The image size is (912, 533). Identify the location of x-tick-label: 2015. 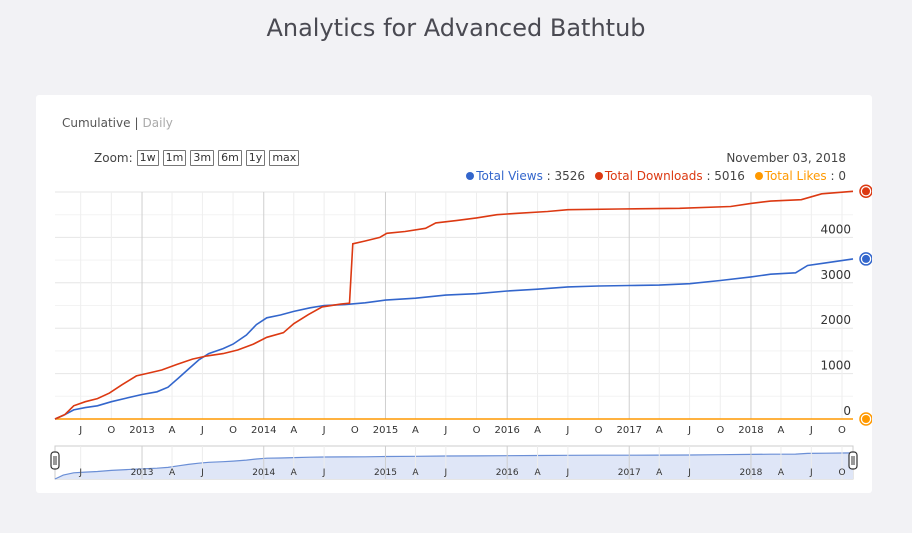
(385, 430).